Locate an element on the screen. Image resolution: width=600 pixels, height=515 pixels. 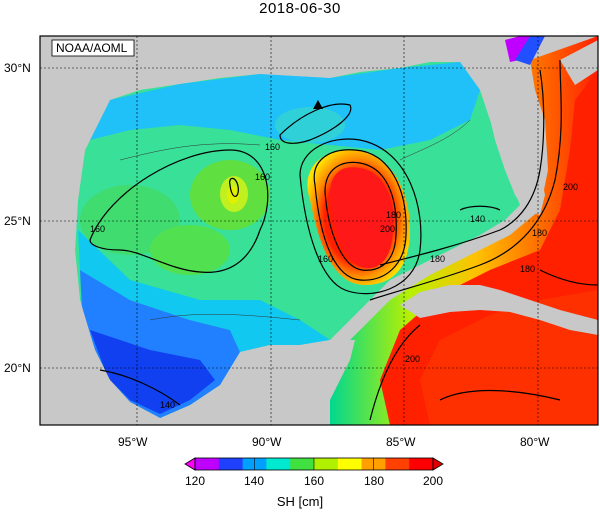
colorbar-tick: 200 is located at coordinates (433, 481).